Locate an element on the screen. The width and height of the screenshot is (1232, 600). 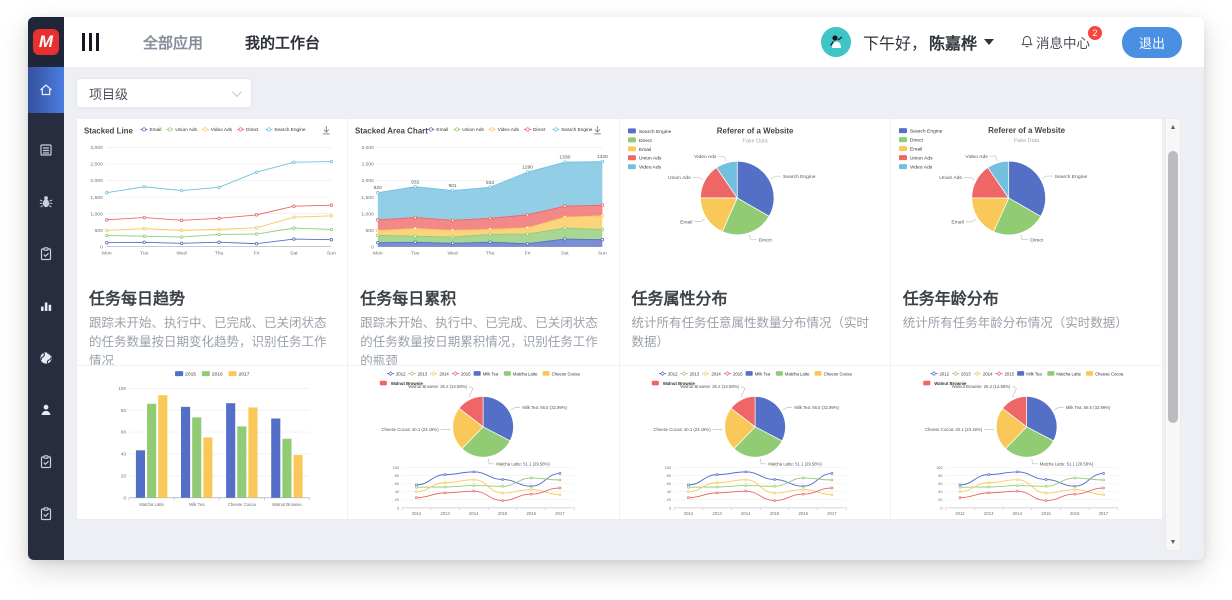
sidebar-item-reports is located at coordinates (46, 306).